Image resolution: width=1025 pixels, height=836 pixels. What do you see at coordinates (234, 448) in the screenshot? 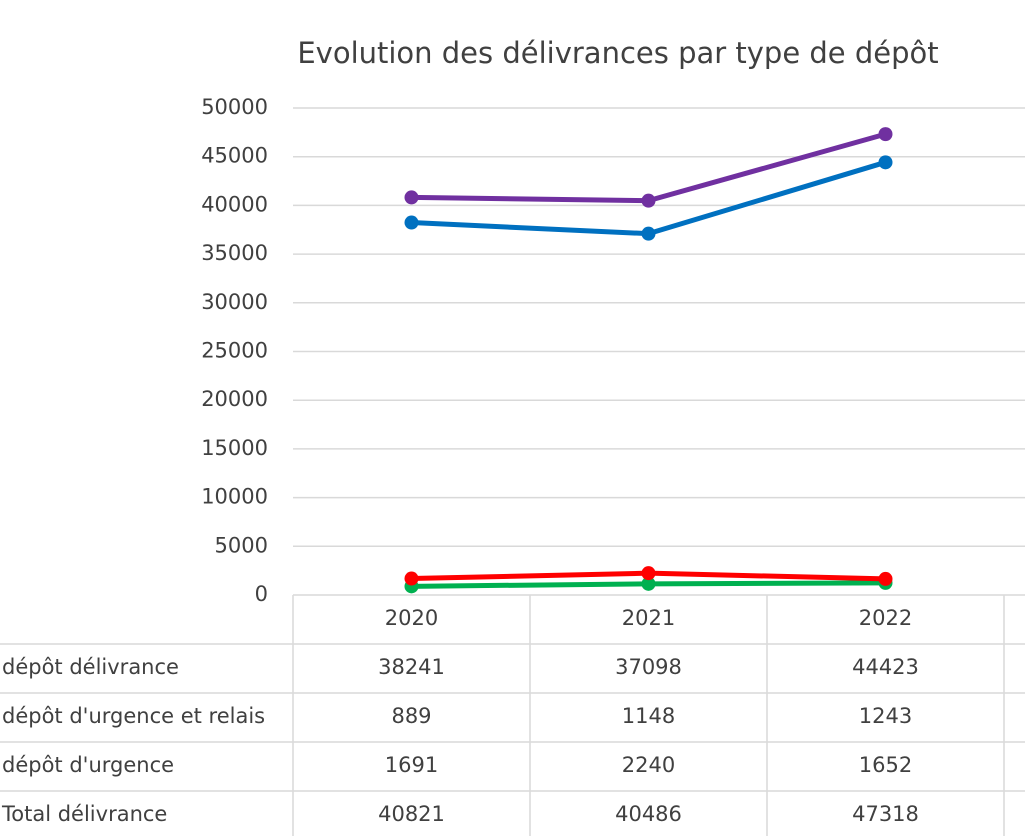
I see `y-tick-label: 15000` at bounding box center [234, 448].